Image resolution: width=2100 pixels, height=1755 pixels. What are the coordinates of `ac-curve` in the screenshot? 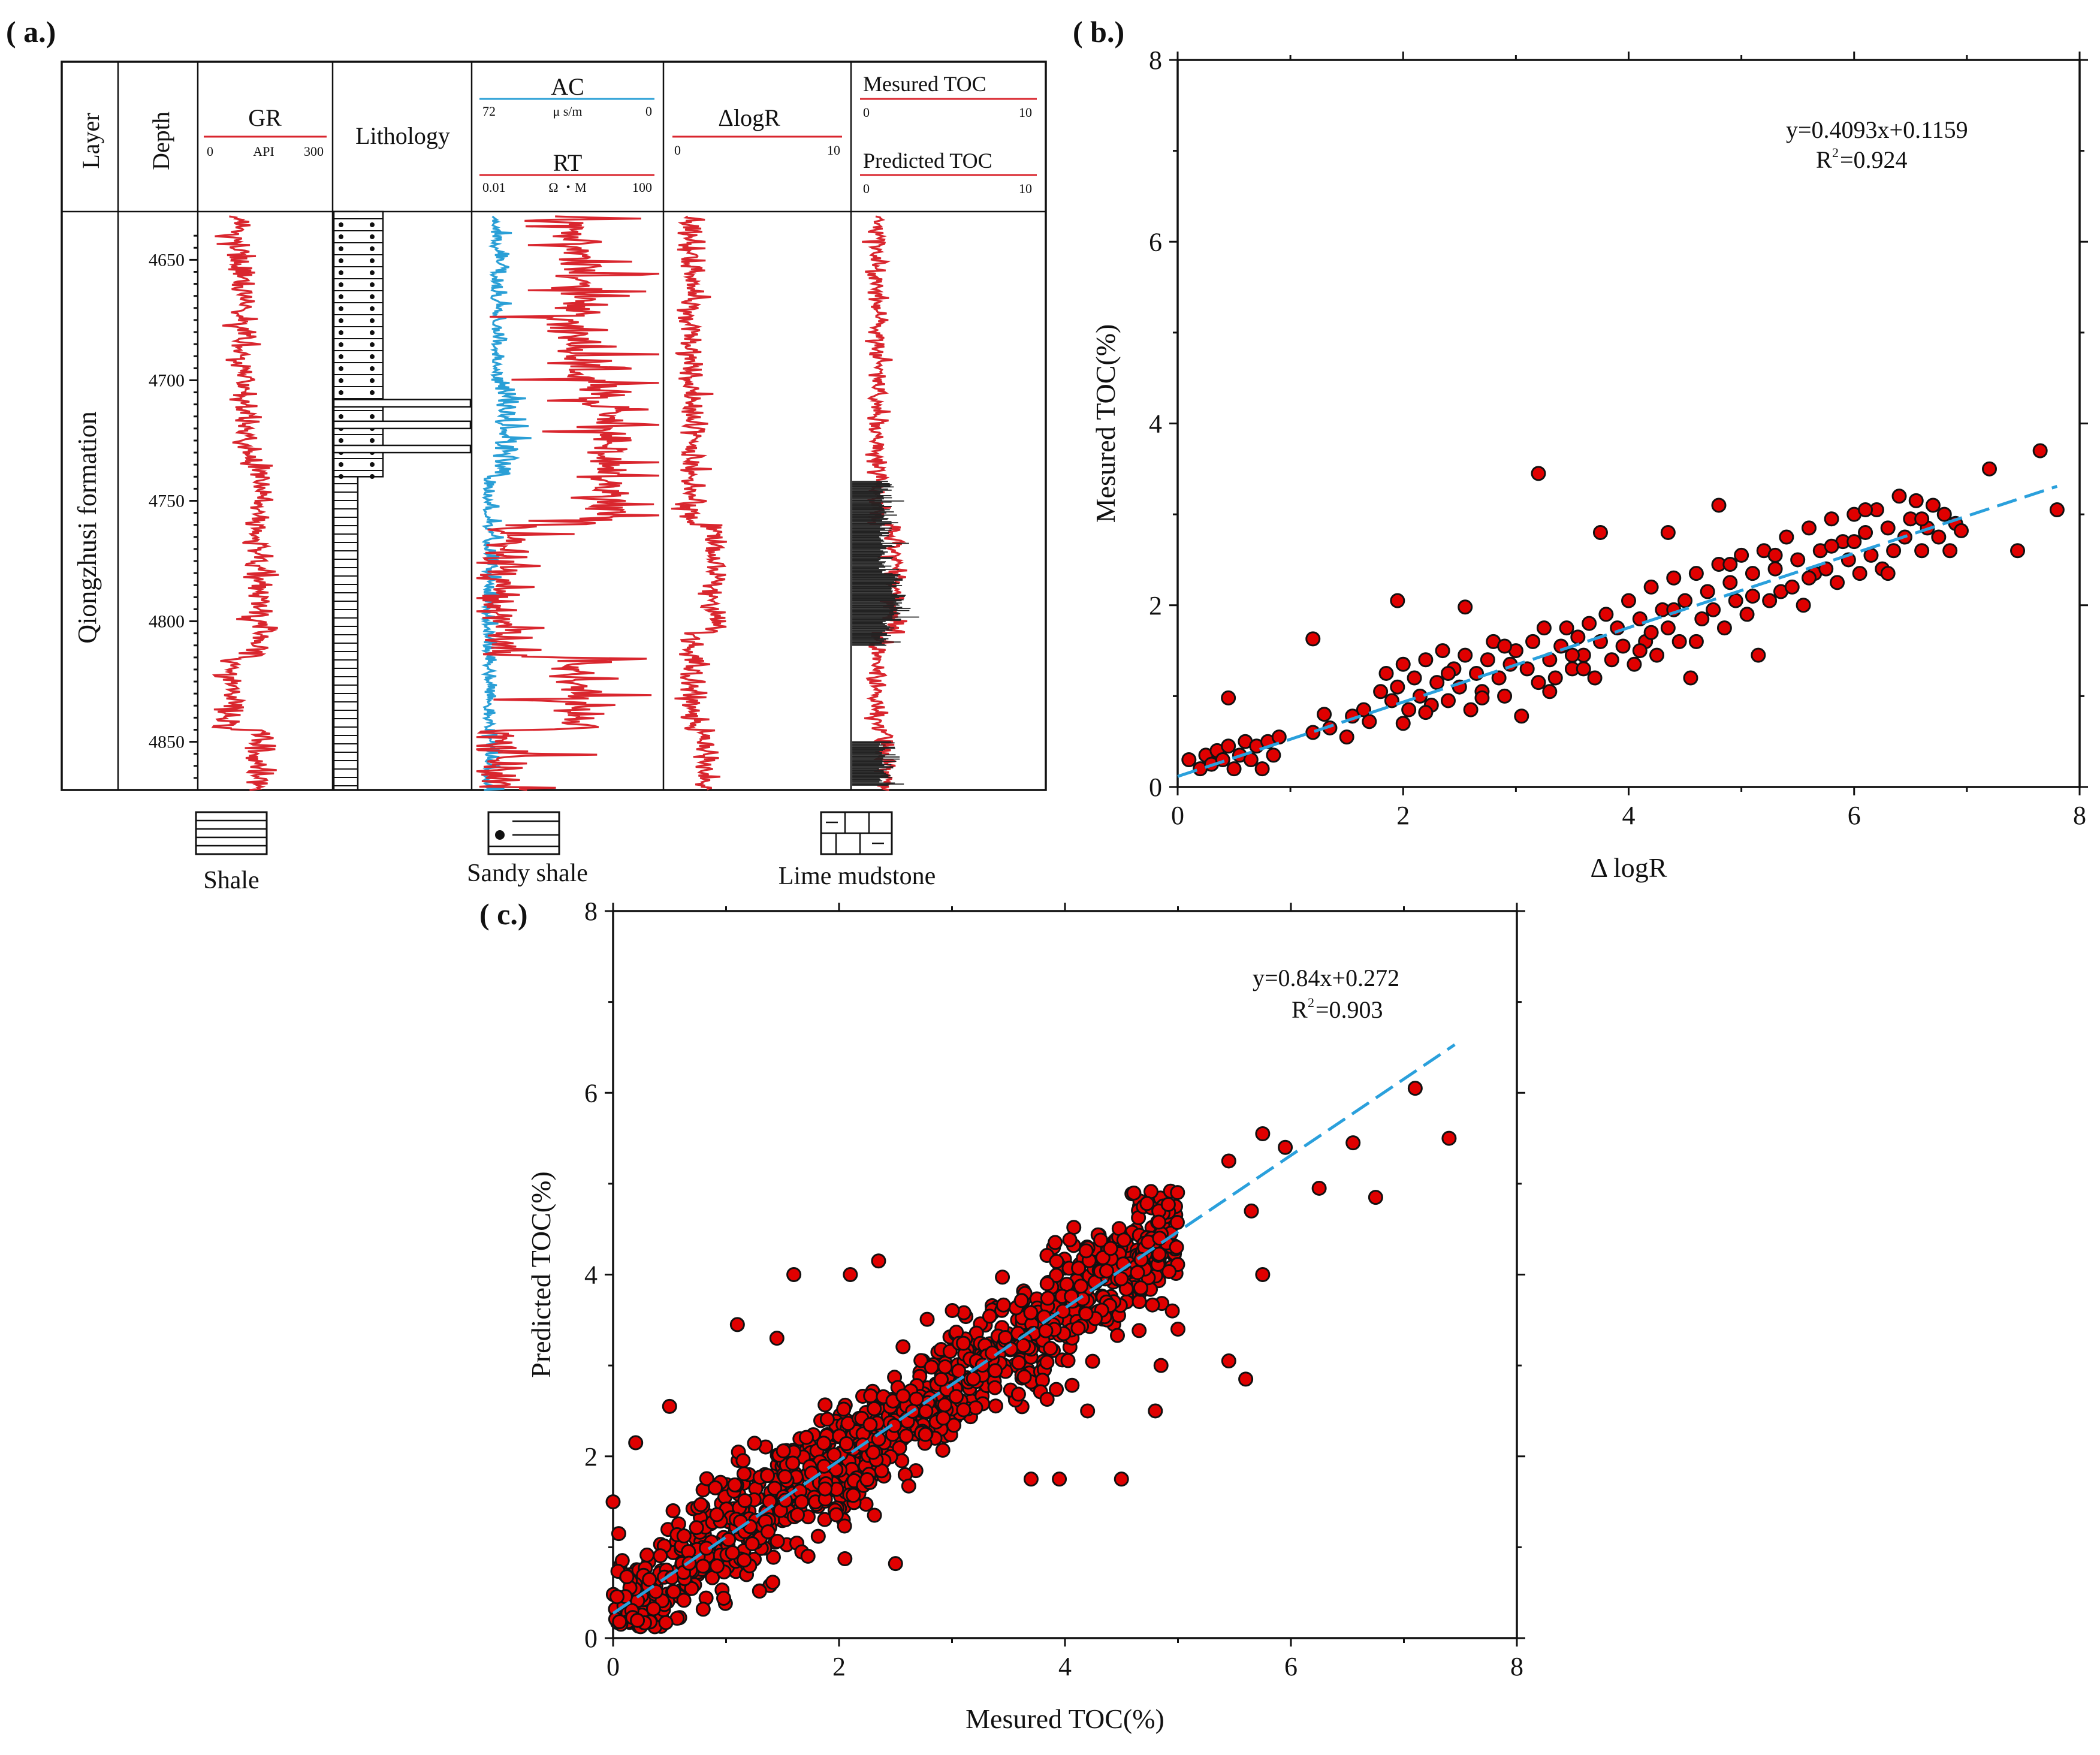 It's located at (506, 503).